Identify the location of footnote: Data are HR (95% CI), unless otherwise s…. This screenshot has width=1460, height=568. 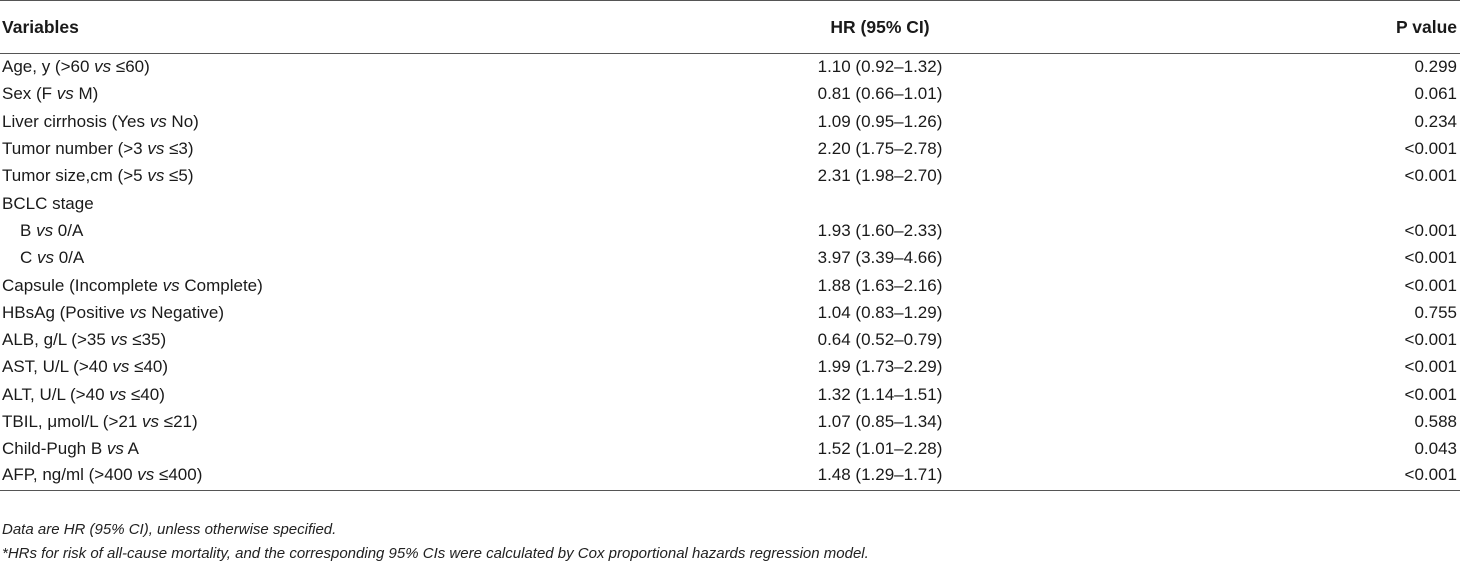
(169, 529).